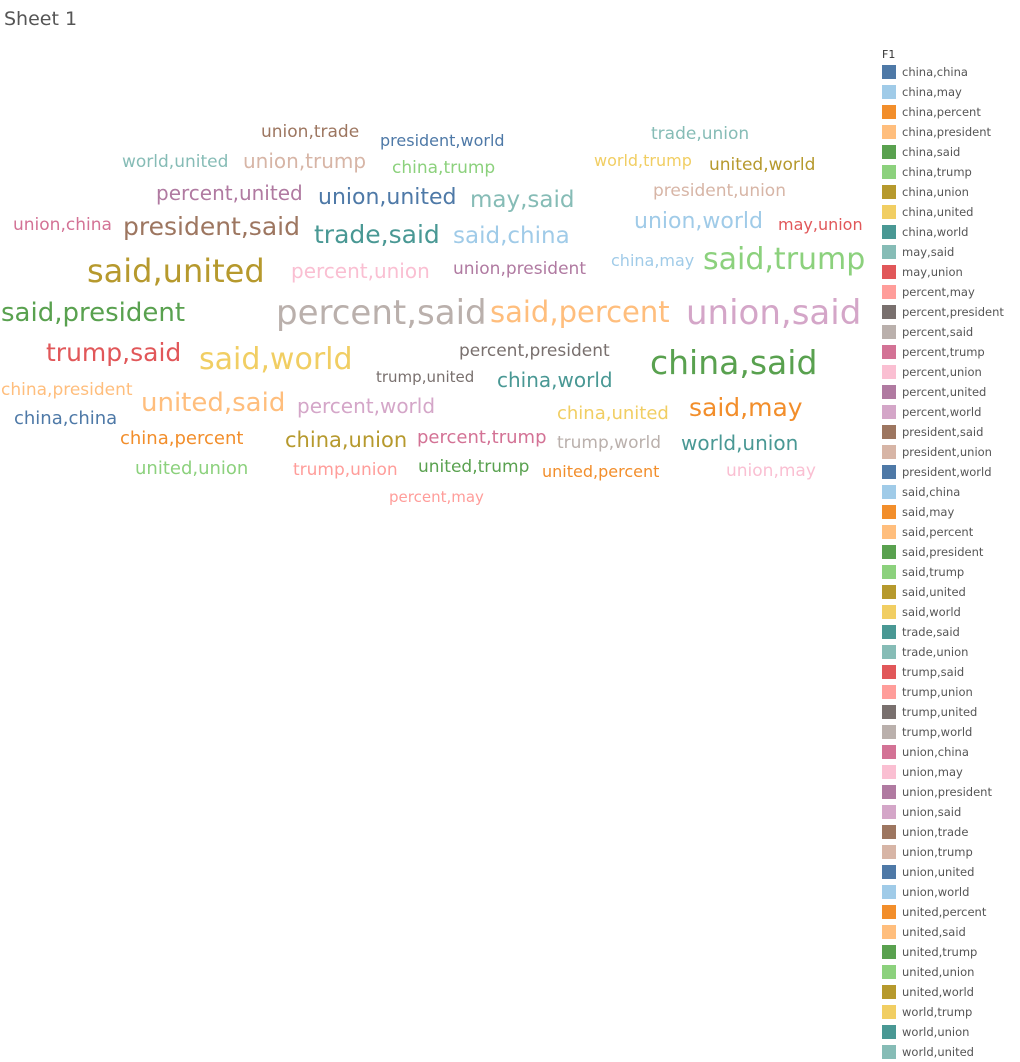 The width and height of the screenshot is (1020, 1062). I want to click on legend-item: trump,said, so click(950, 672).